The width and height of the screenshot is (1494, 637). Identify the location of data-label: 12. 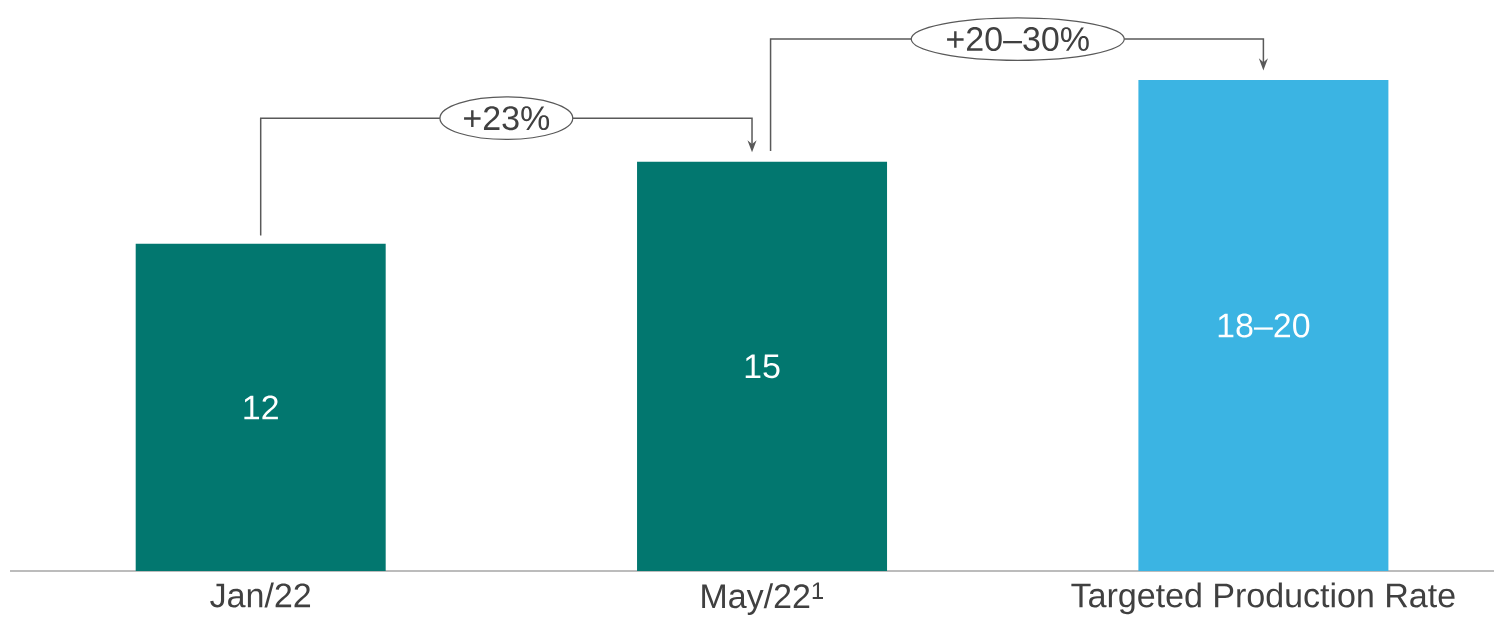
(261, 407).